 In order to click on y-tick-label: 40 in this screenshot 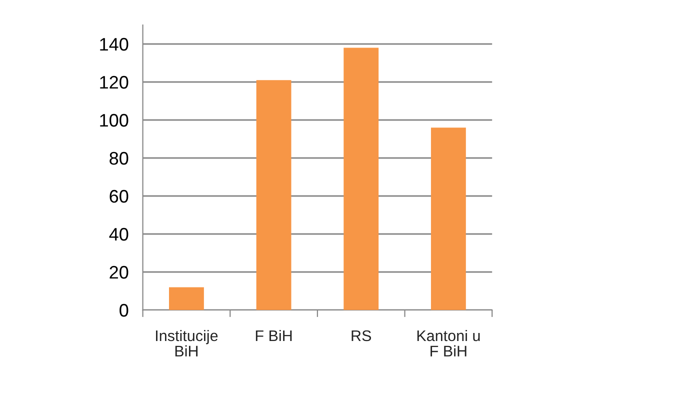, I will do `click(118, 234)`.